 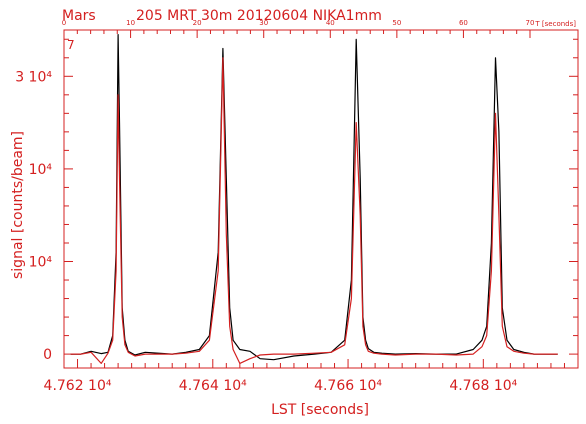 I want to click on chart-title-left: Mars, so click(x=79, y=16).